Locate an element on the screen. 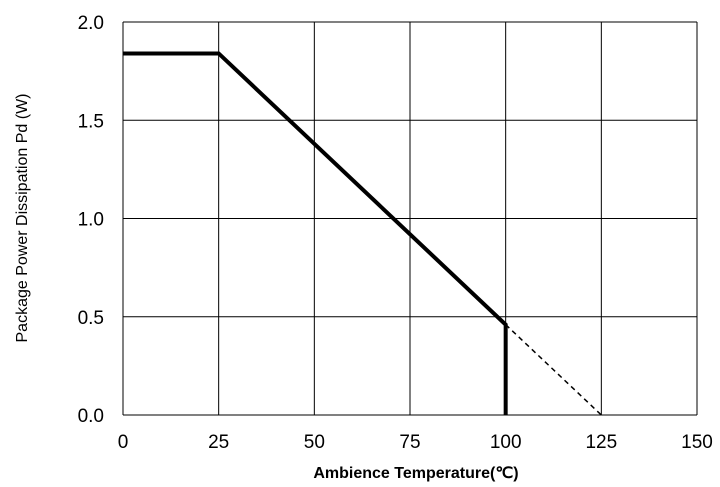 The height and width of the screenshot is (487, 720). series-dashed-line is located at coordinates (553, 370).